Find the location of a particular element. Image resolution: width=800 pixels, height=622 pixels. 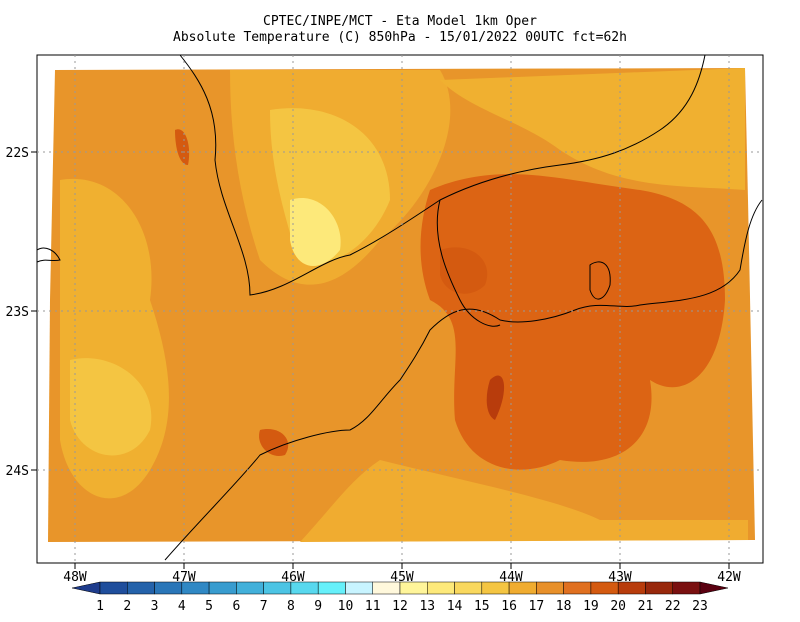

lon-tick-label: 48W is located at coordinates (75, 577).